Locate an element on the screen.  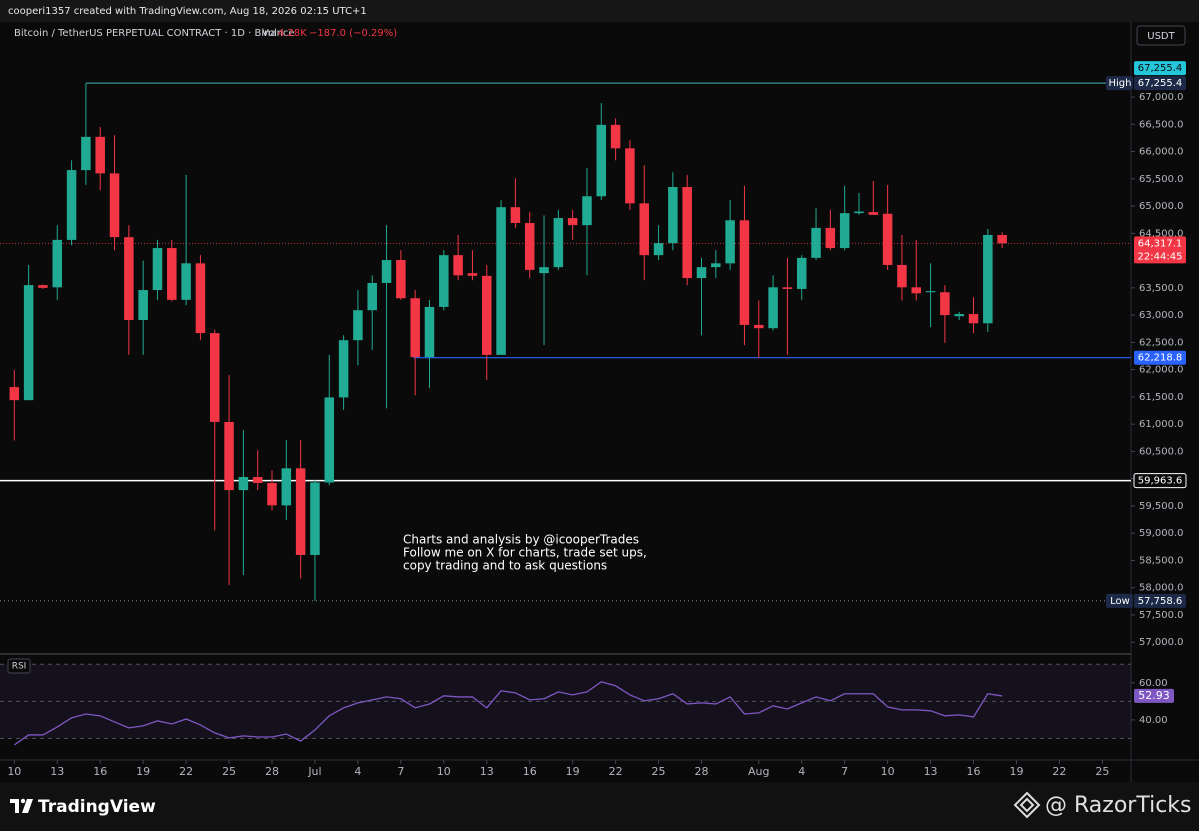
y-tick-label: 63,000.0 is located at coordinates (1161, 315).